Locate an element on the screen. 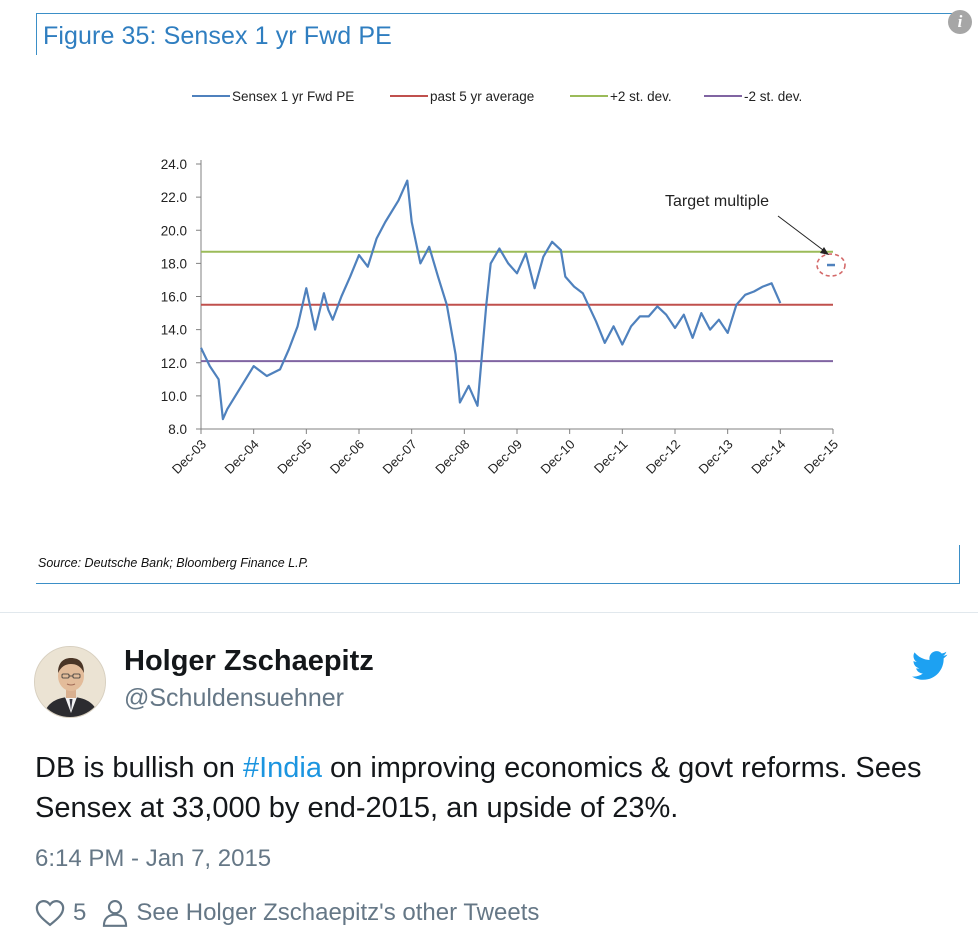  y-tick-label: 10.0 is located at coordinates (174, 396).